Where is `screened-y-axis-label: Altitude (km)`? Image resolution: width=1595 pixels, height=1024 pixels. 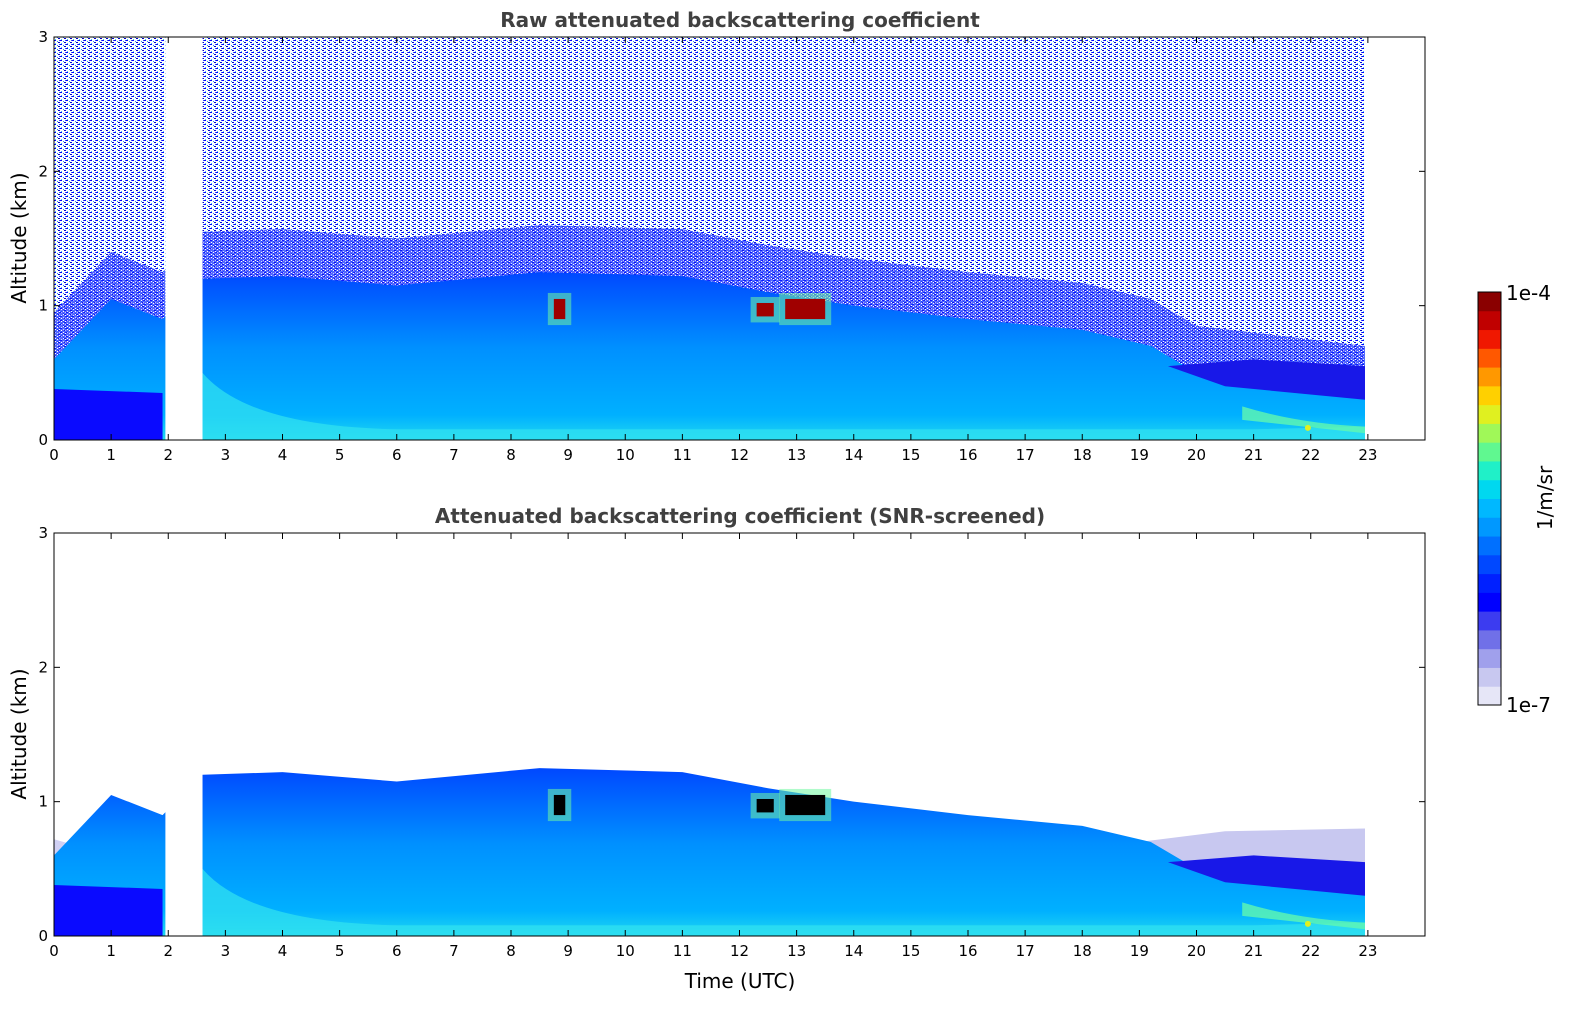 screened-y-axis-label: Altitude (km) is located at coordinates (19, 733).